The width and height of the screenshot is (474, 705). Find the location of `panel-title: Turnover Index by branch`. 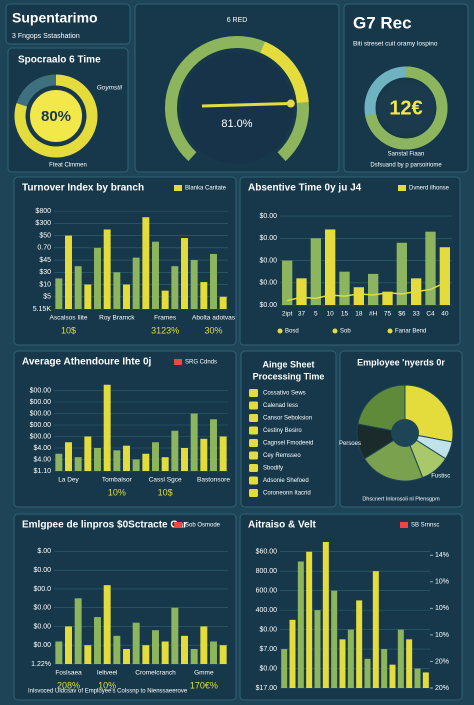

panel-title: Turnover Index by branch is located at coordinates (83, 188).